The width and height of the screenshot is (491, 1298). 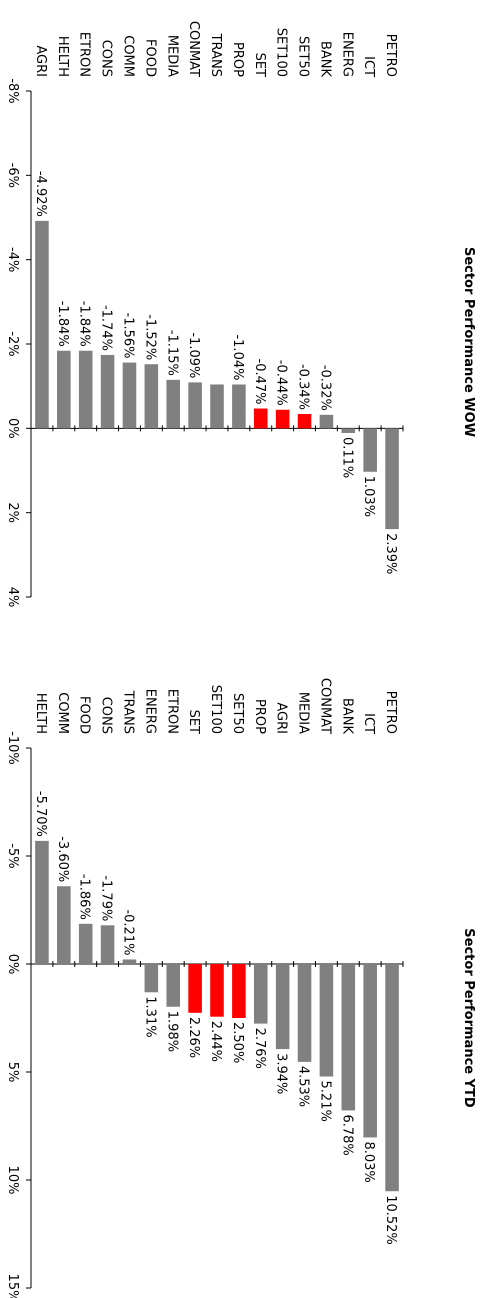 What do you see at coordinates (106, 328) in the screenshot?
I see `data-label: -1.74%` at bounding box center [106, 328].